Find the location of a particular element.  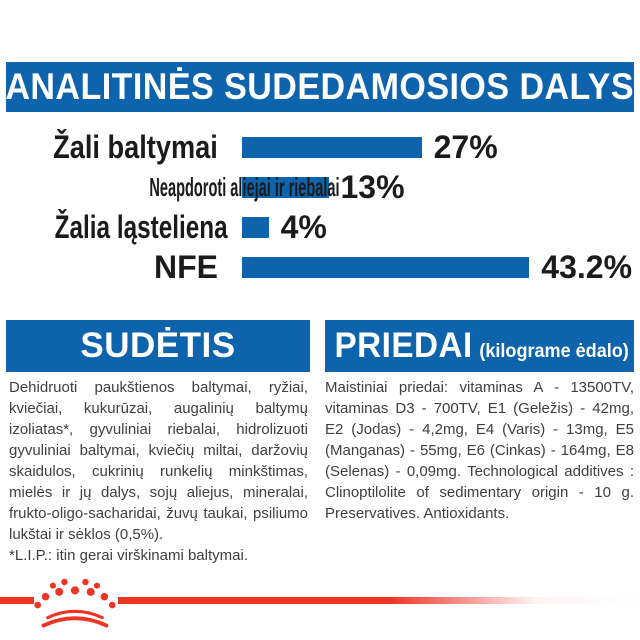

chart-value-label: 43.2% is located at coordinates (587, 266).